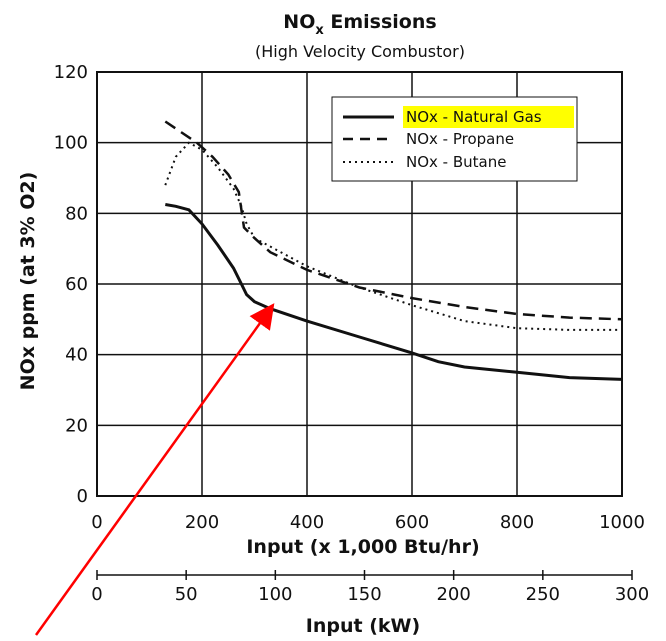 Image resolution: width=666 pixels, height=641 pixels. Describe the element at coordinates (28, 281) in the screenshot. I see `y-axis-label: NOx ppm (at 3% O2)` at that location.